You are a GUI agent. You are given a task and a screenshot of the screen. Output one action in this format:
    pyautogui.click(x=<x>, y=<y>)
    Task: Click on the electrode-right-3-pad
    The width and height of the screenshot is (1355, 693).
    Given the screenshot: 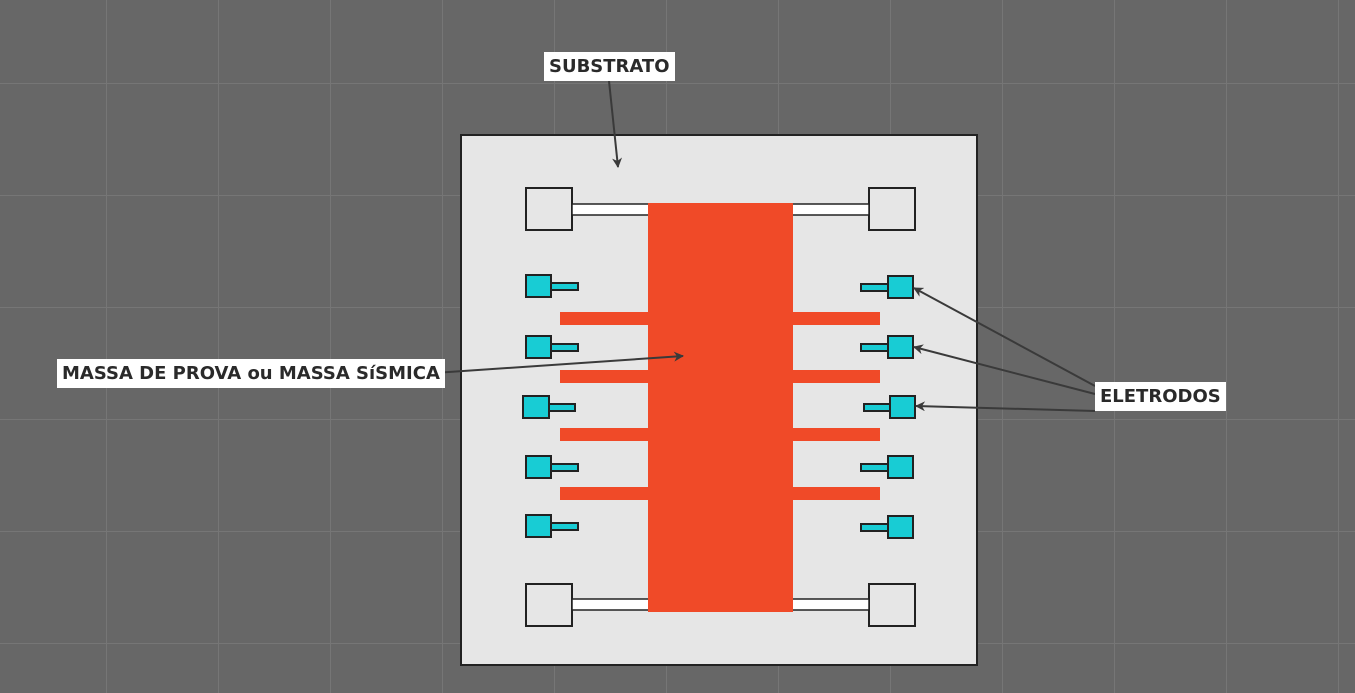 What is the action you would take?
    pyautogui.click(x=902, y=407)
    